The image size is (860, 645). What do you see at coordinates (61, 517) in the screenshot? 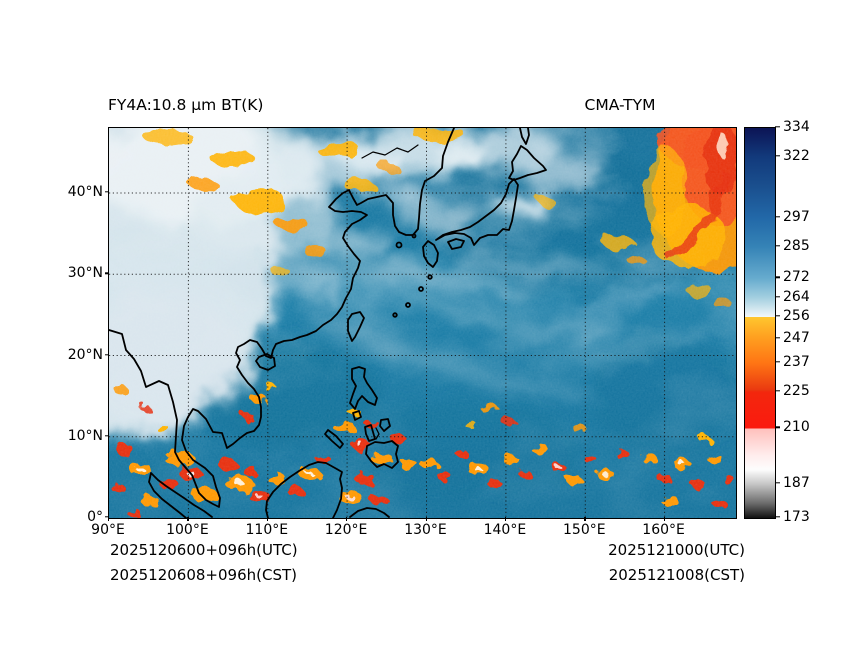
I see `y-tick-label: 0°` at bounding box center [61, 517].